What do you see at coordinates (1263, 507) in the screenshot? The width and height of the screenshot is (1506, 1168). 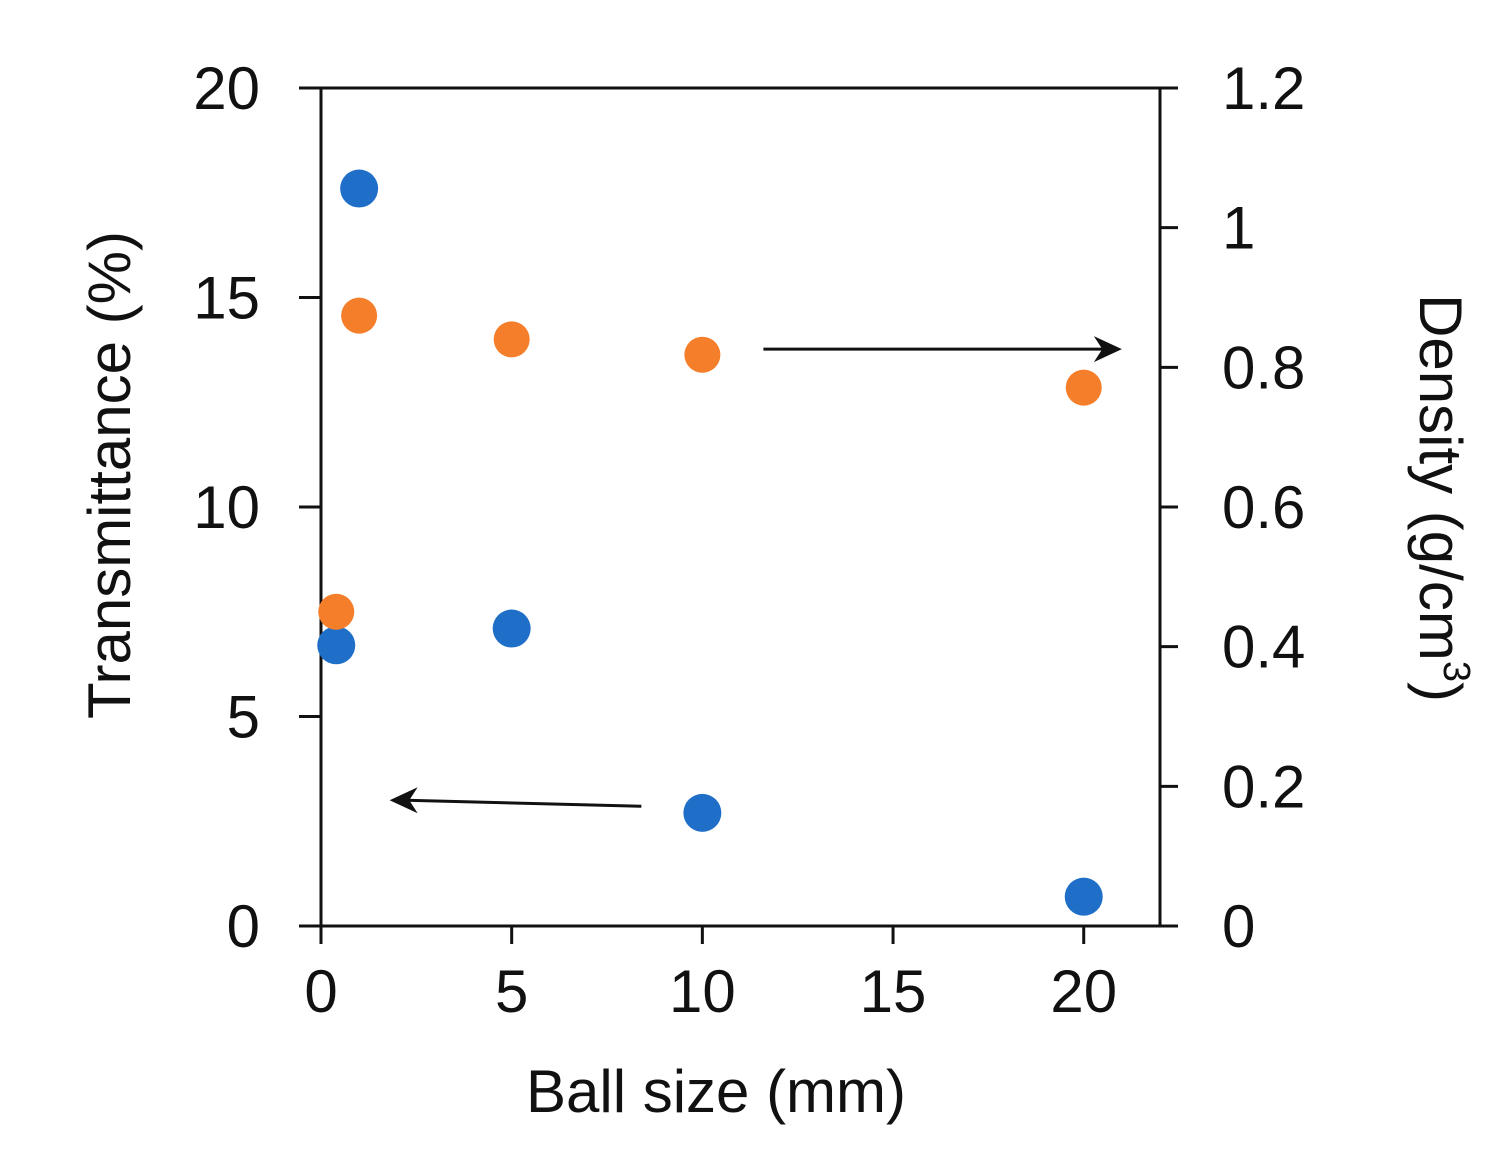 I see `right-tick-label: 0.6` at bounding box center [1263, 507].